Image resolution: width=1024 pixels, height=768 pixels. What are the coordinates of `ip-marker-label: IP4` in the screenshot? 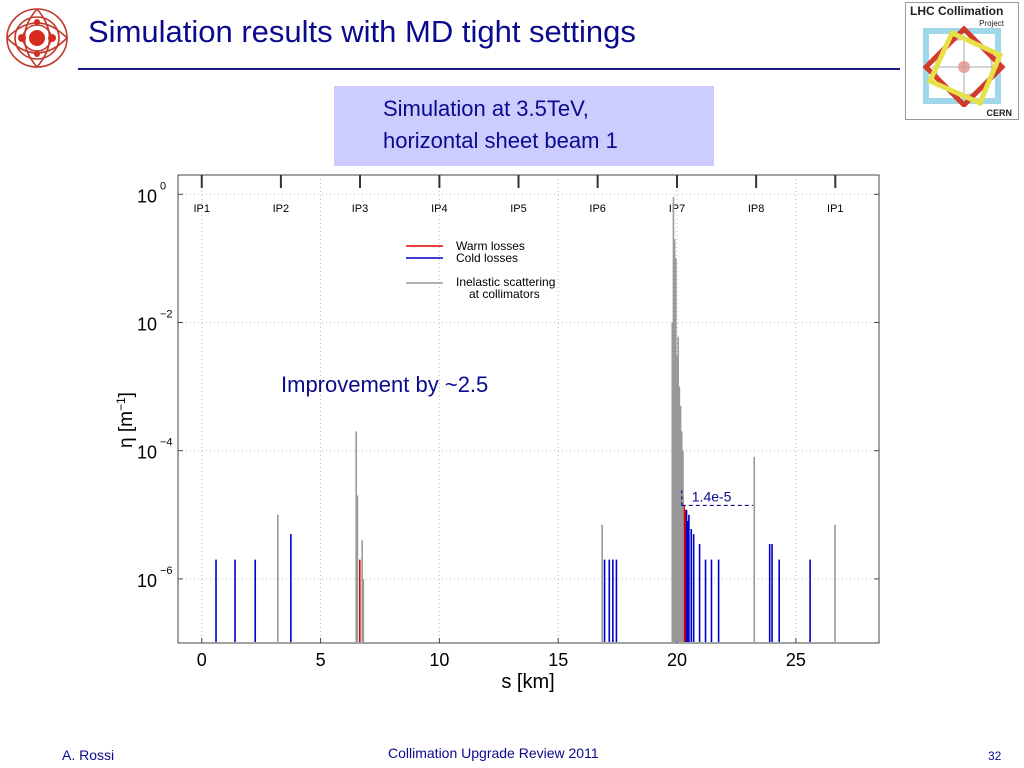 It's located at (439, 209).